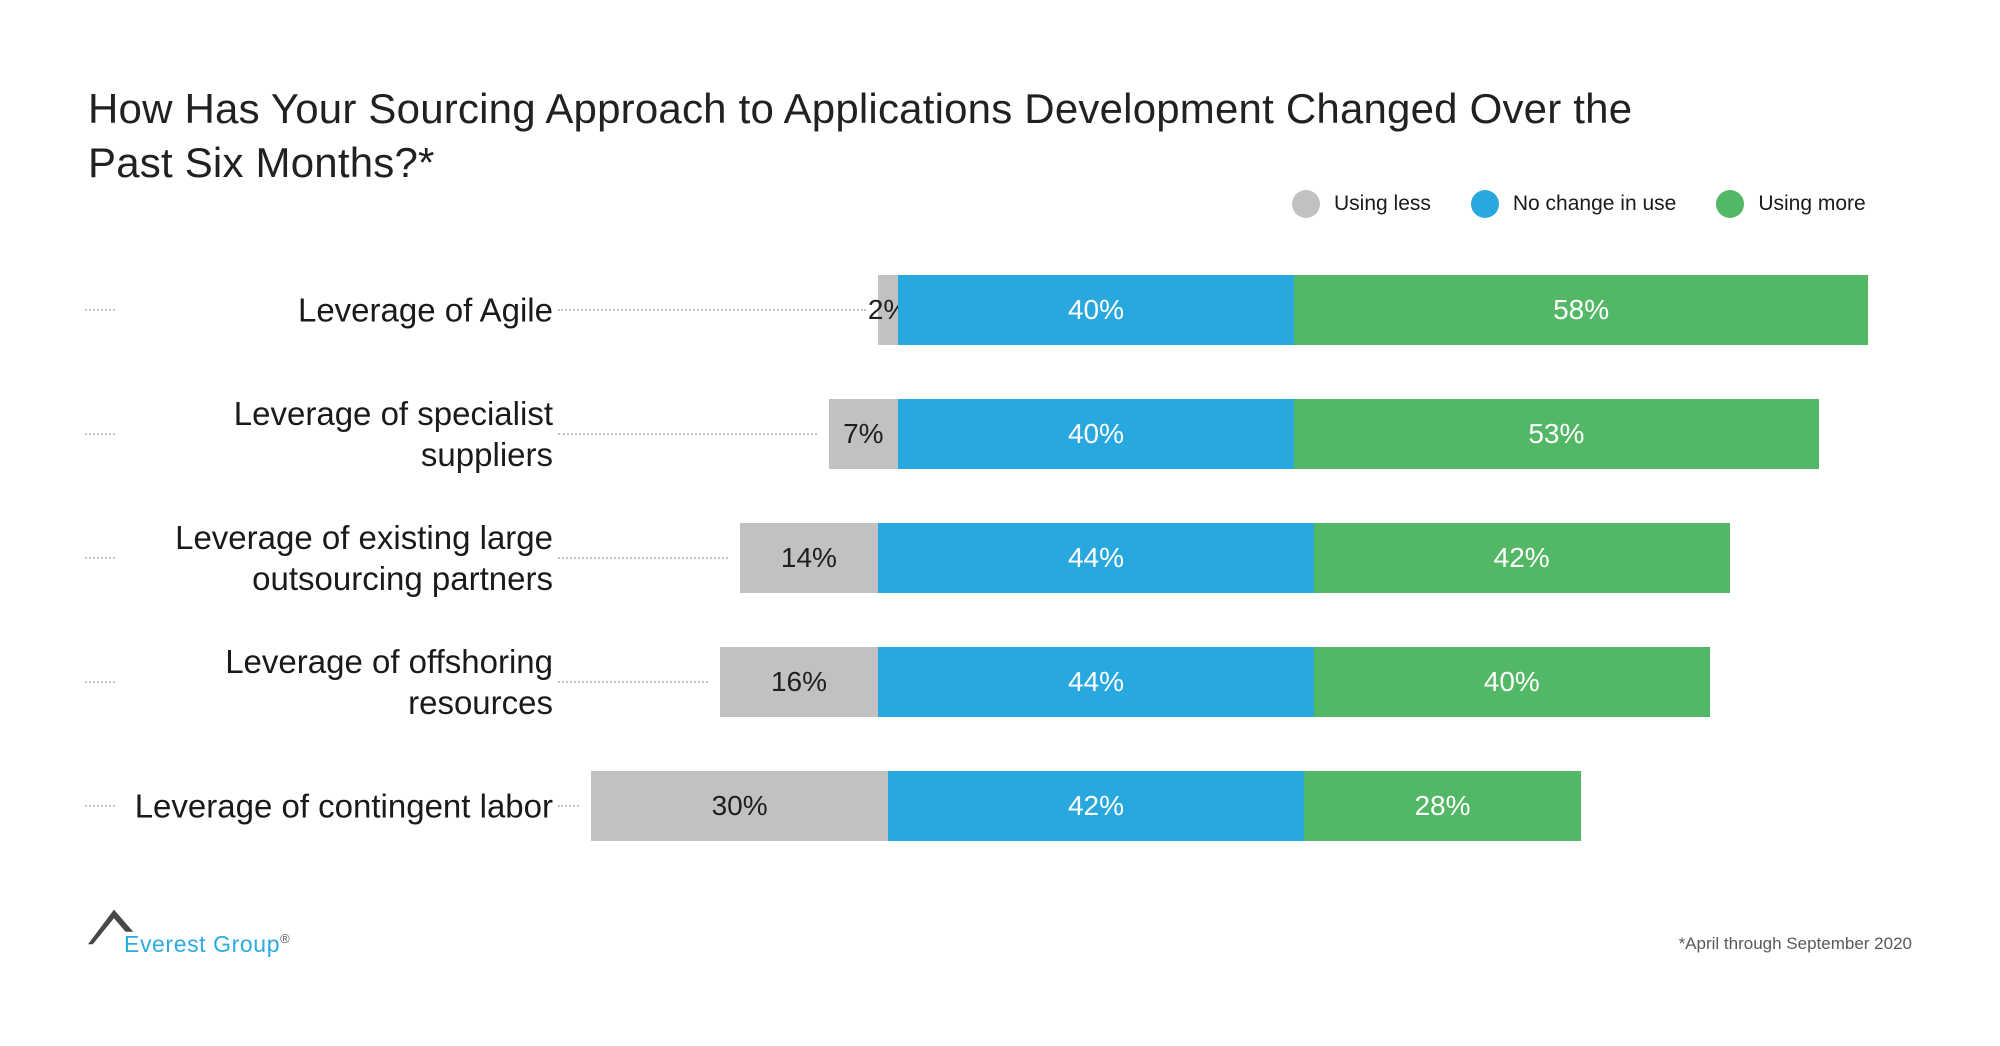 The width and height of the screenshot is (2000, 1046). I want to click on bar-value-label: 16%, so click(799, 681).